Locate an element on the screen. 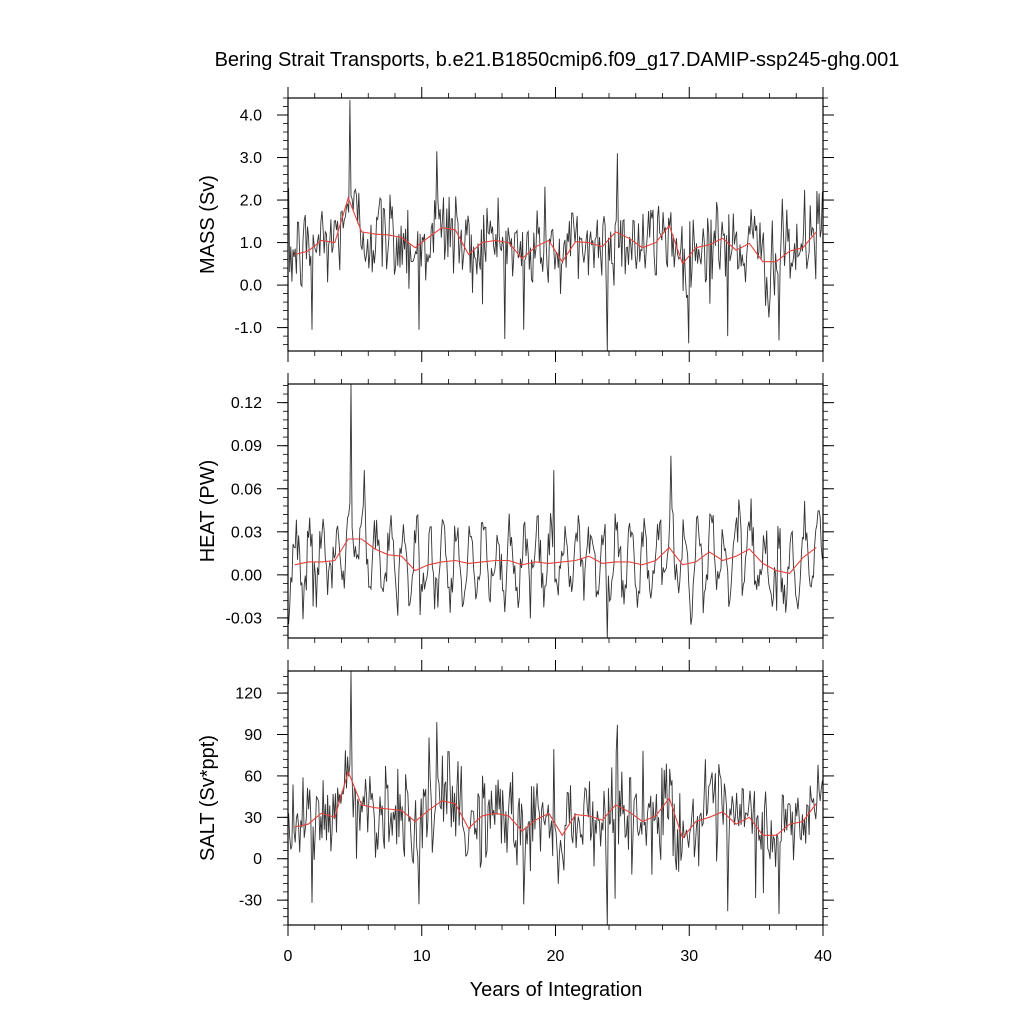  y-tick-label: 60 is located at coordinates (253, 776).